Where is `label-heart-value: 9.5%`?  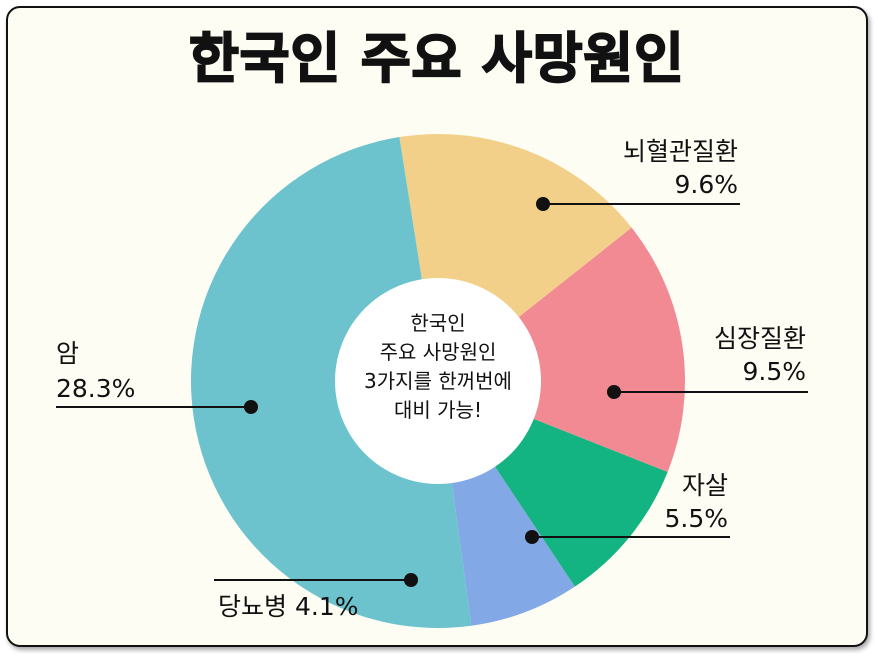
label-heart-value: 9.5% is located at coordinates (774, 371).